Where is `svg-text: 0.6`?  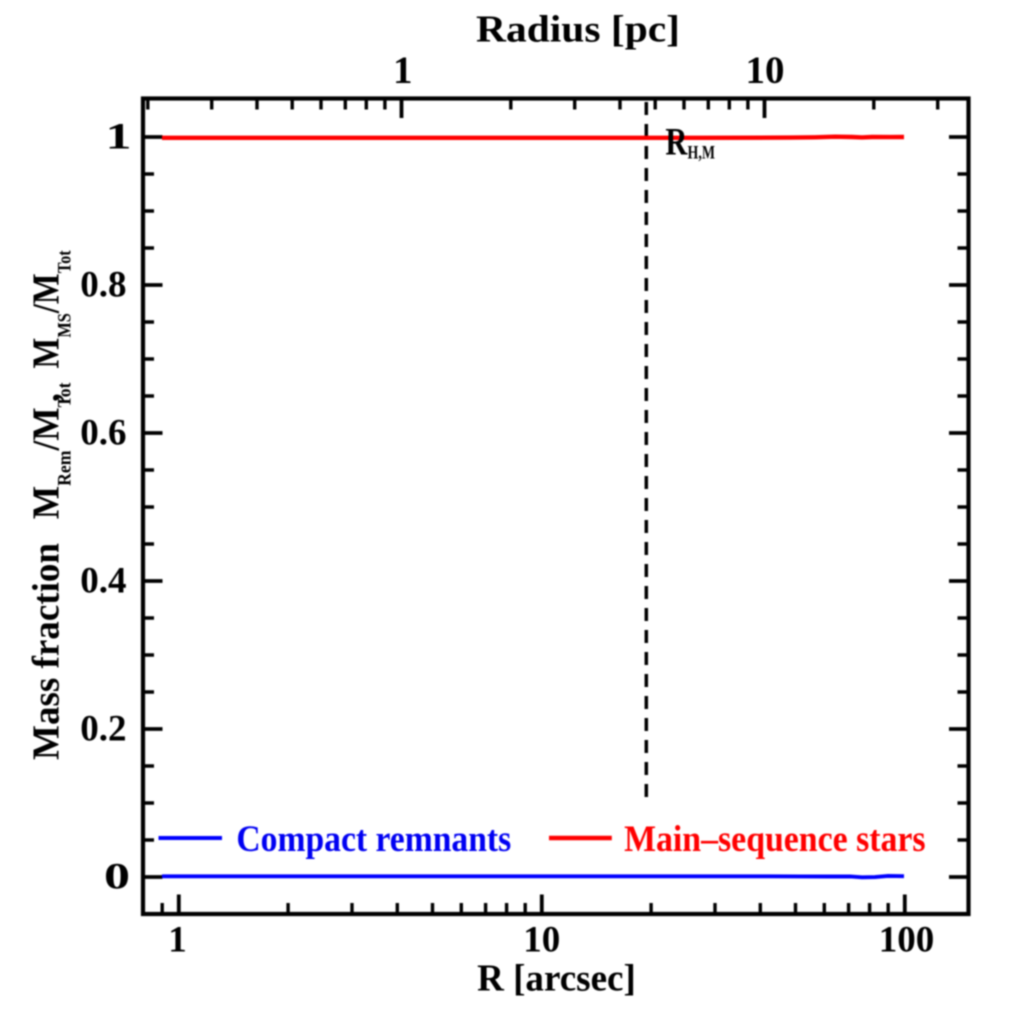 svg-text: 0.6 is located at coordinates (103, 433).